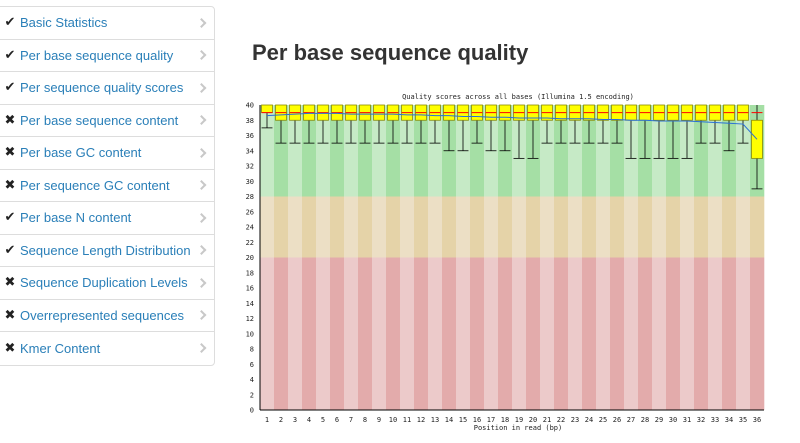  I want to click on sidebar-item-kmer-content: ✖ Kmer Content, so click(107, 348).